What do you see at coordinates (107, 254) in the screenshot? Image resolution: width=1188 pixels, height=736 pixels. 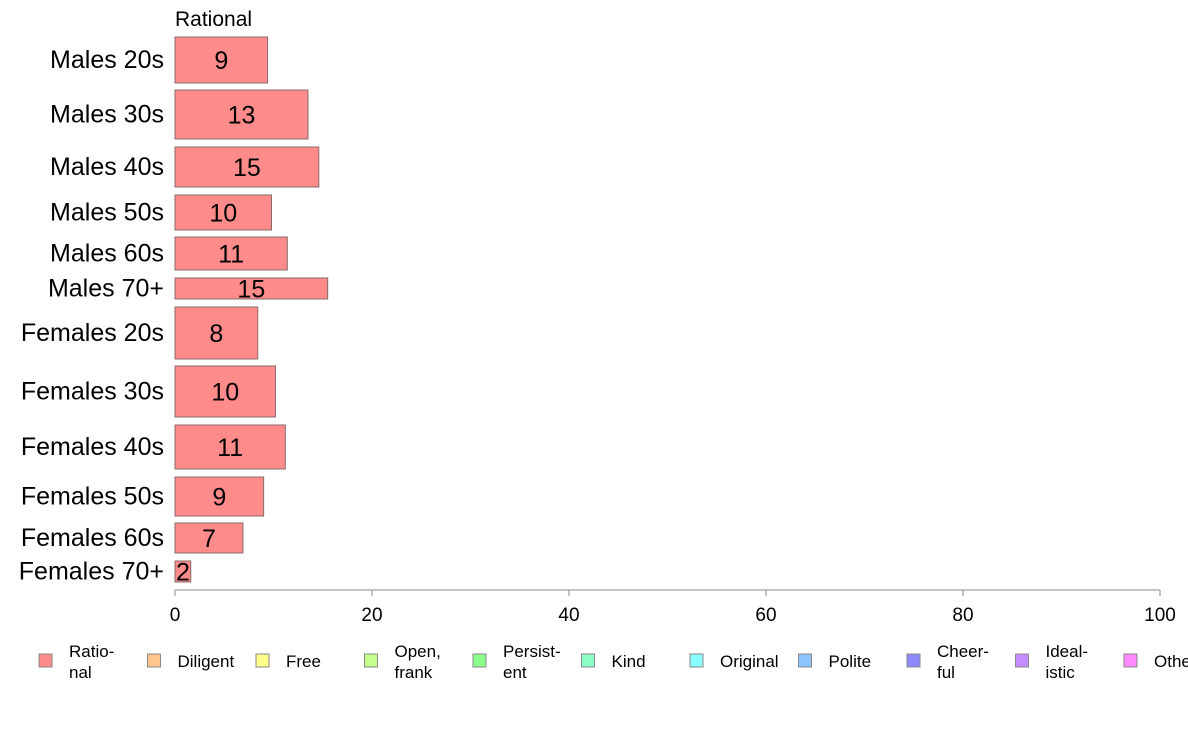 I see `category-label: Males 60s` at bounding box center [107, 254].